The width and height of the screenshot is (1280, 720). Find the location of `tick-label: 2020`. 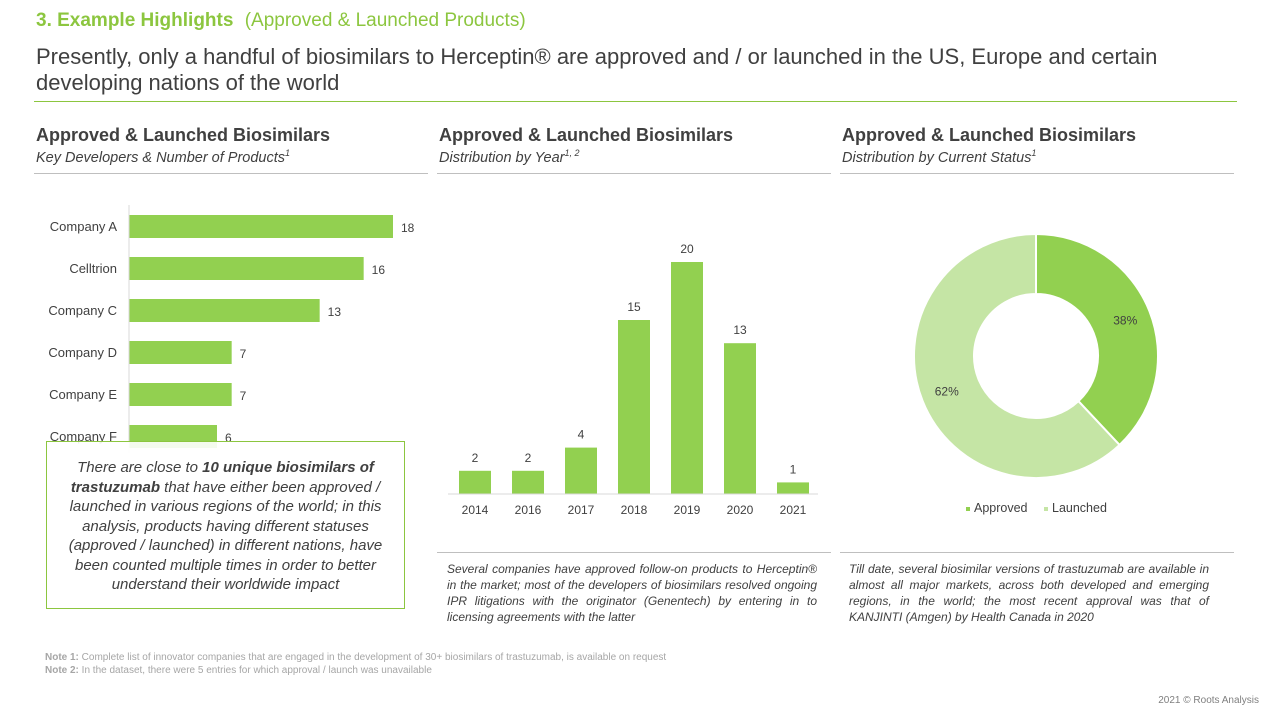

tick-label: 2020 is located at coordinates (740, 510).